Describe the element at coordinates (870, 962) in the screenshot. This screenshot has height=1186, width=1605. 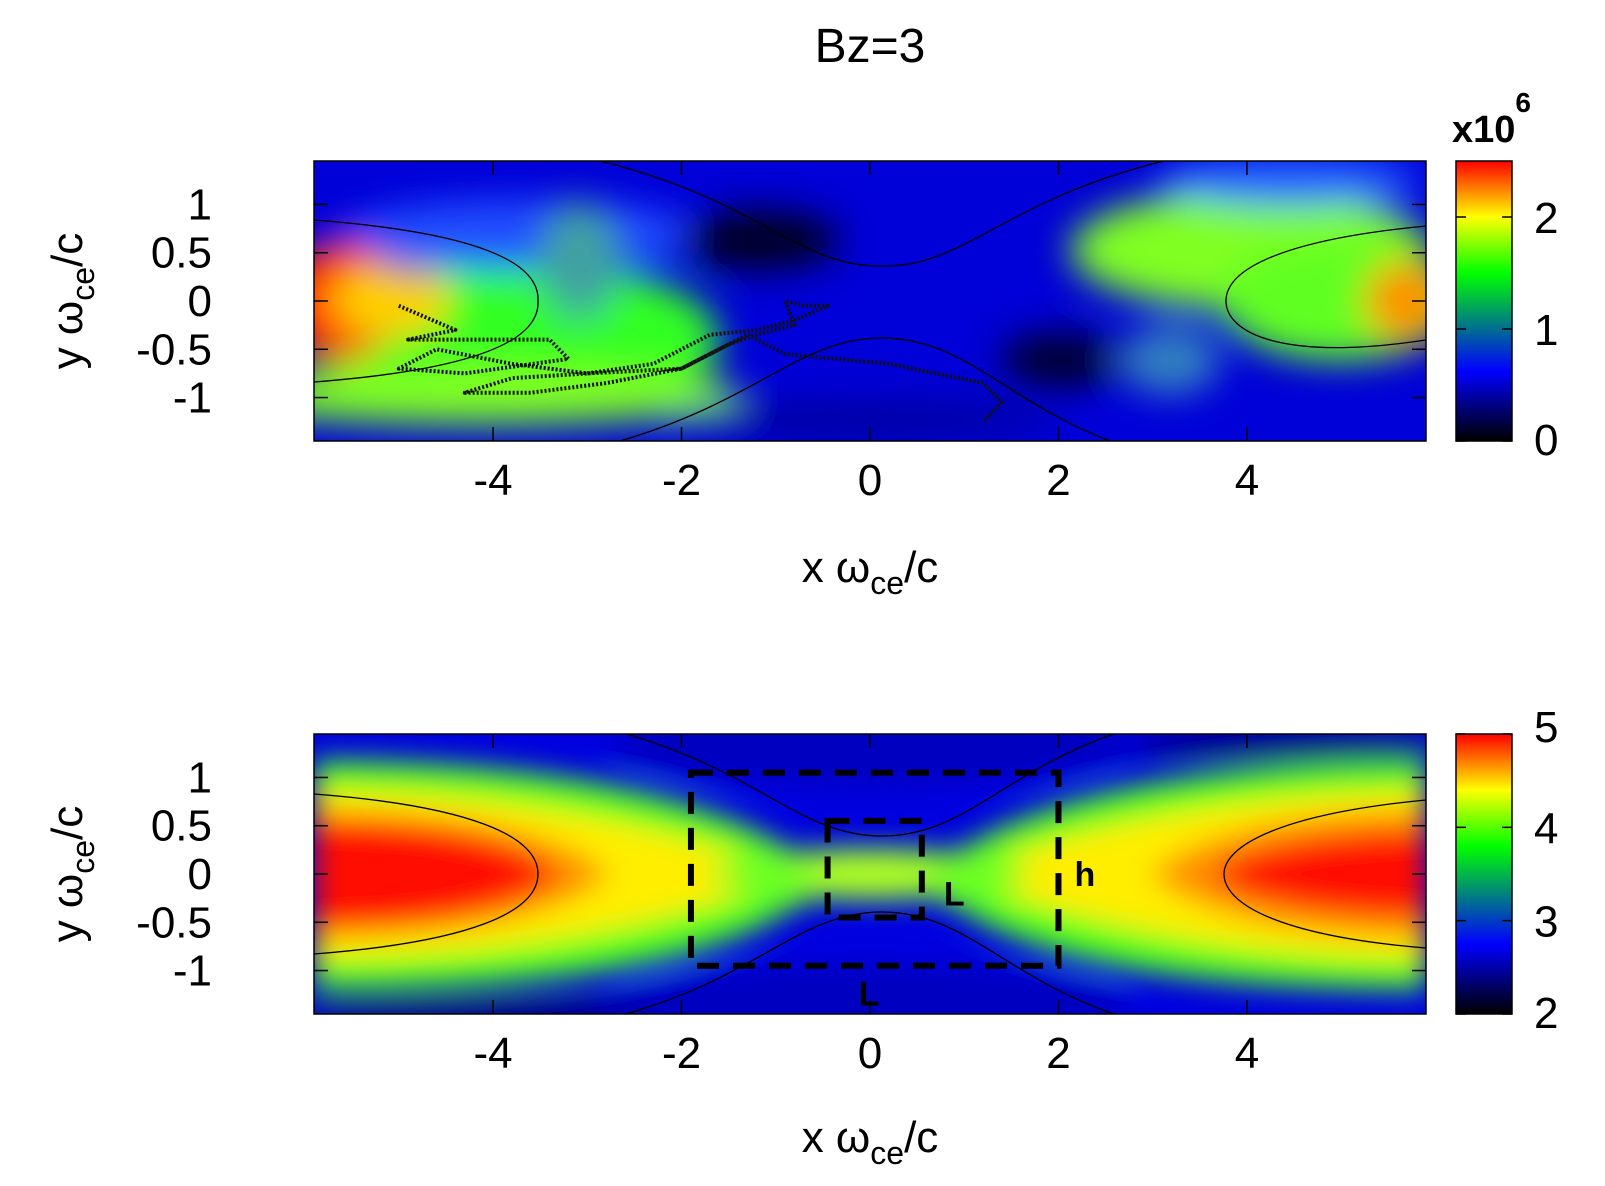
I see `separatrix-bottom-lower` at that location.